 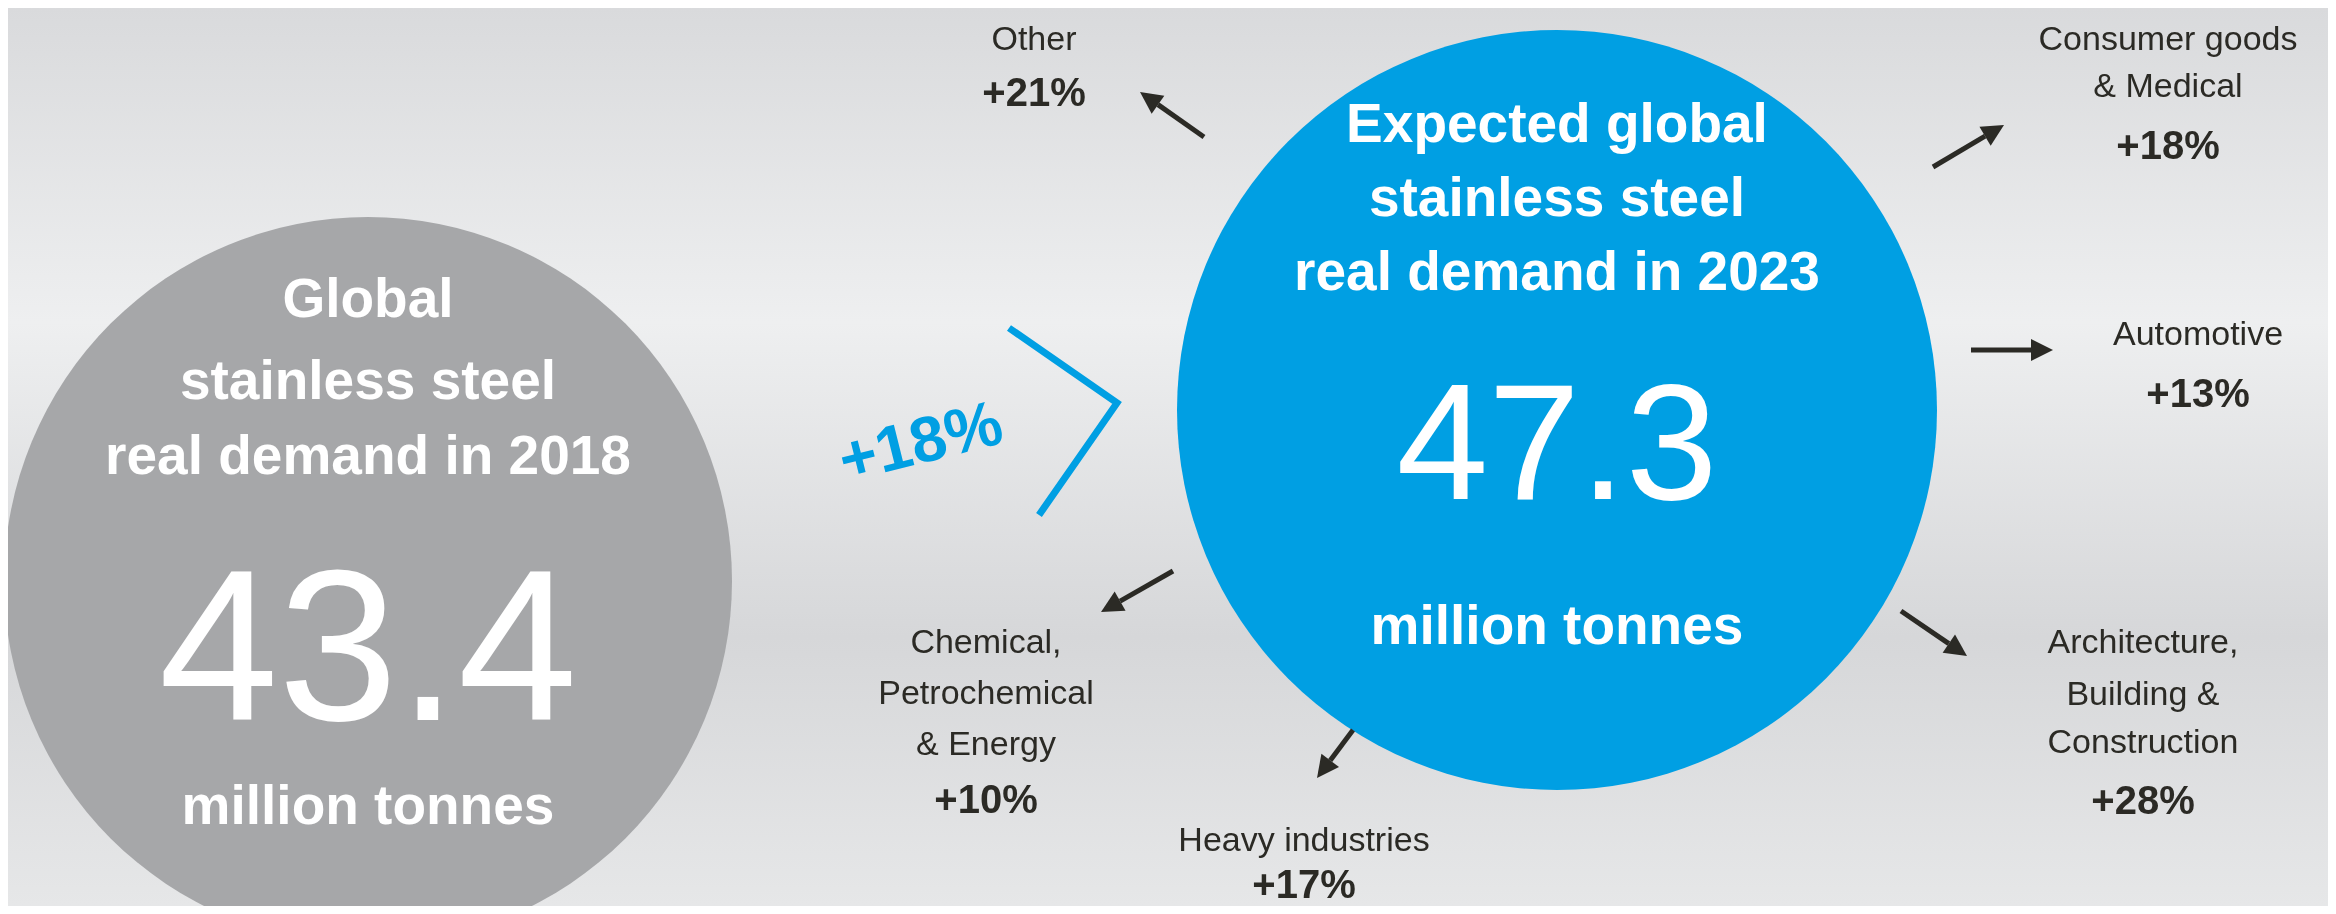 What do you see at coordinates (1034, 66) in the screenshot?
I see `text: Other +21%` at bounding box center [1034, 66].